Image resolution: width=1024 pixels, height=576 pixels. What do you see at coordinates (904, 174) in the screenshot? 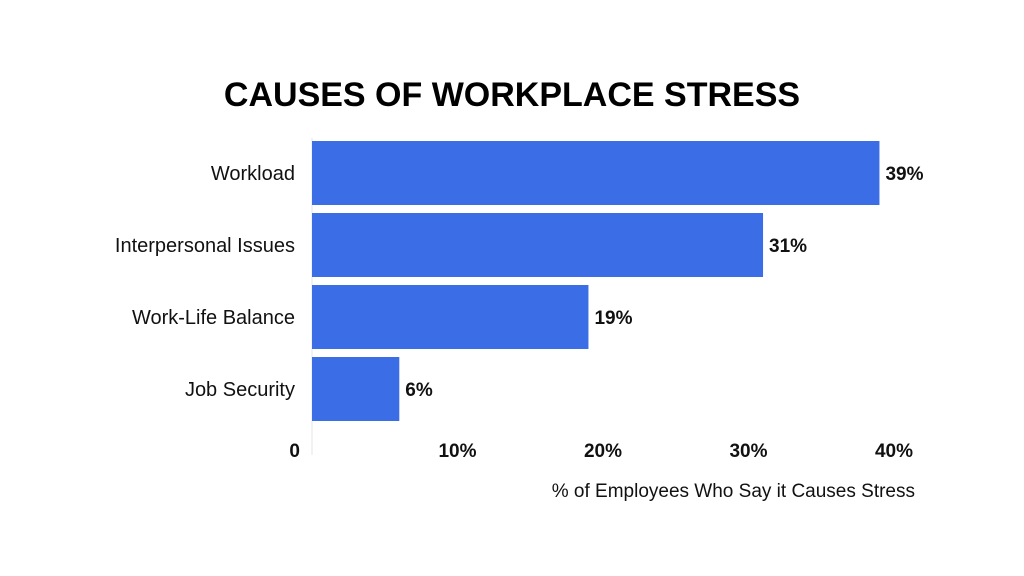
I see `value-label: 39%` at bounding box center [904, 174].